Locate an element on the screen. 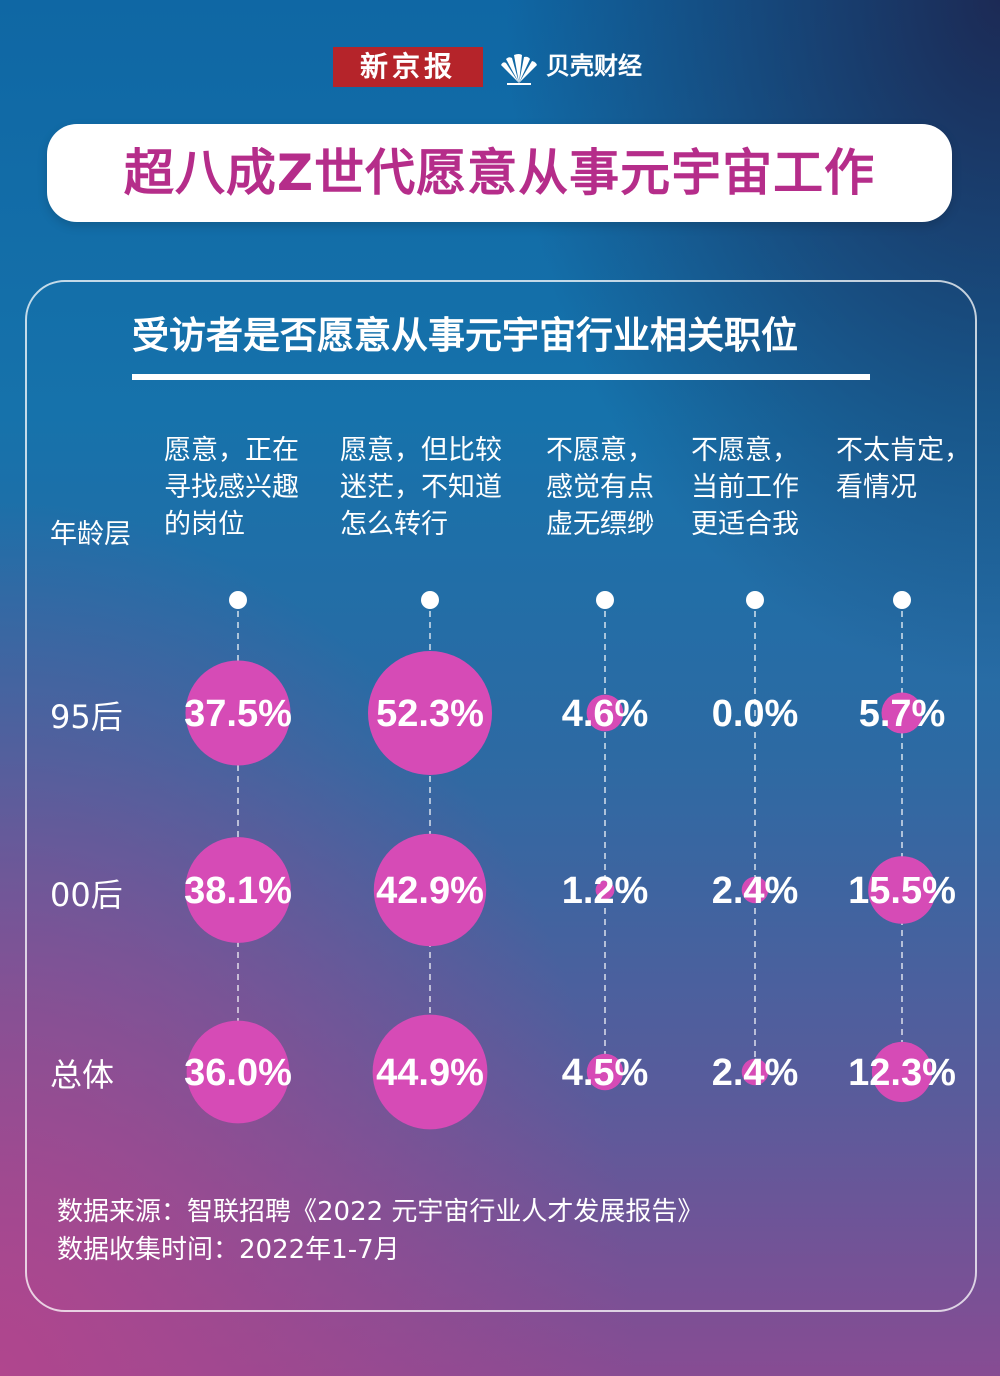 The width and height of the screenshot is (1000, 1376). column-header-2: 愿意，但比较 迷茫，不知道 怎么转行 is located at coordinates (421, 487).